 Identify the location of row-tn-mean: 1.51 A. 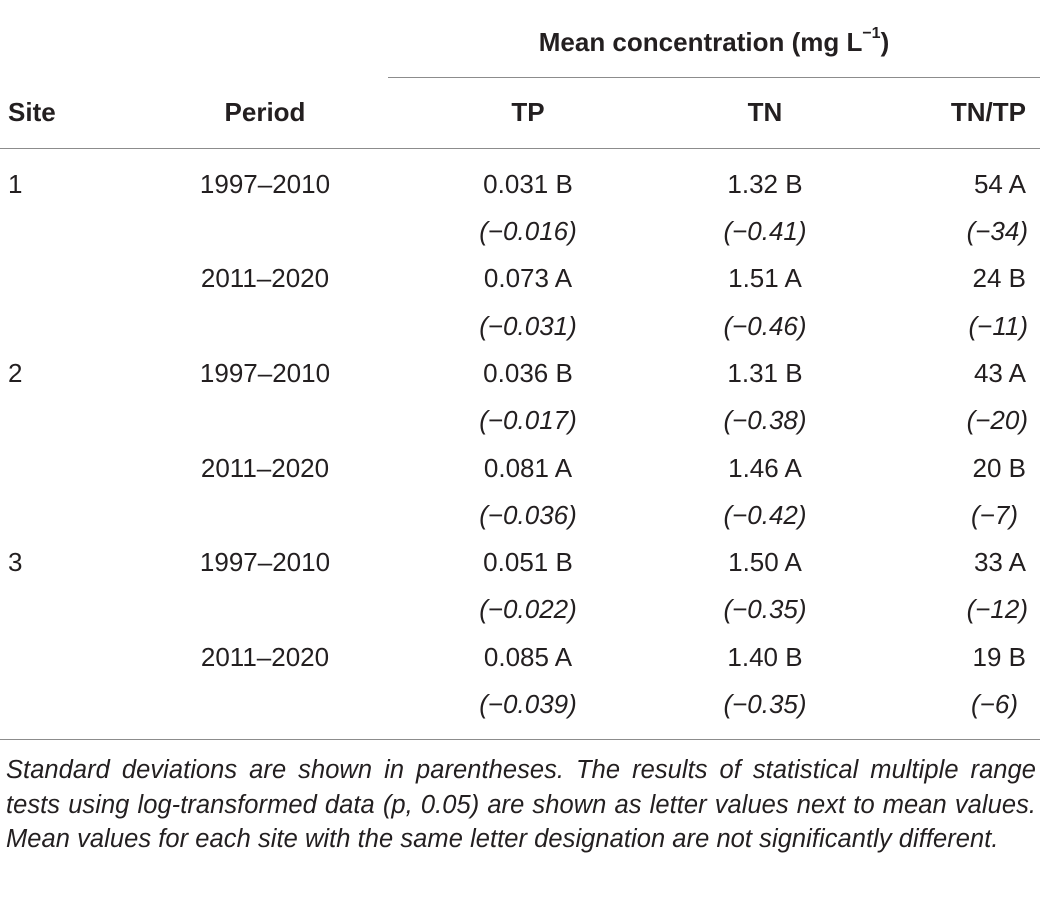
(765, 278).